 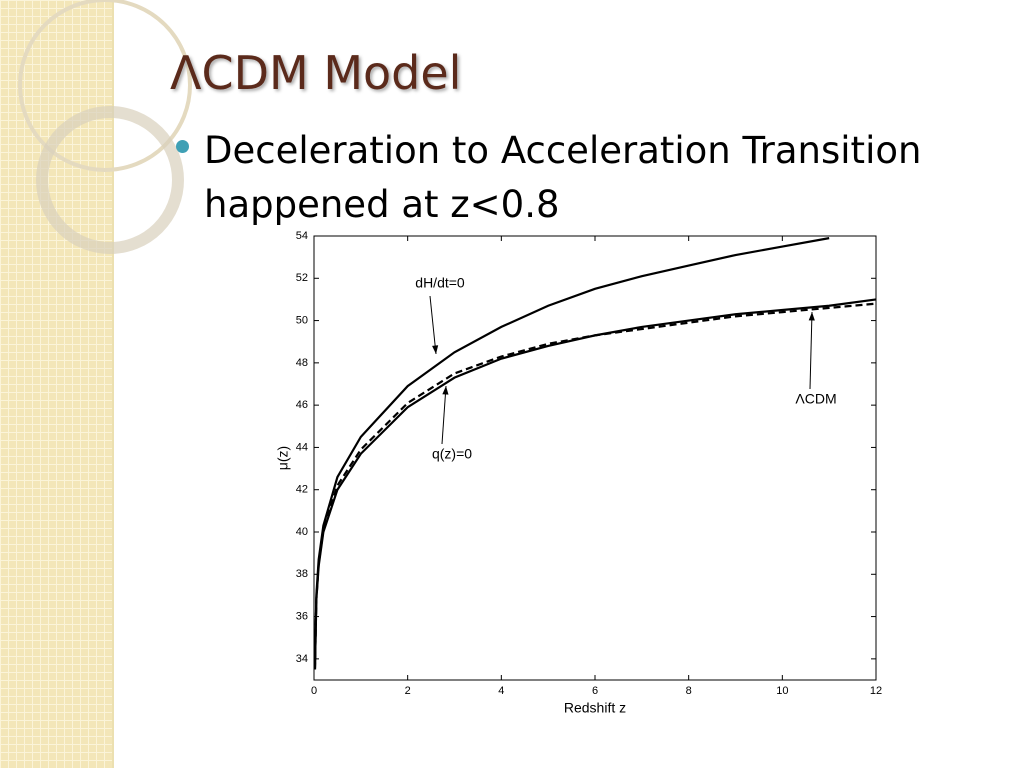 I want to click on series-annotation: dH/dt=0, so click(x=440, y=283).